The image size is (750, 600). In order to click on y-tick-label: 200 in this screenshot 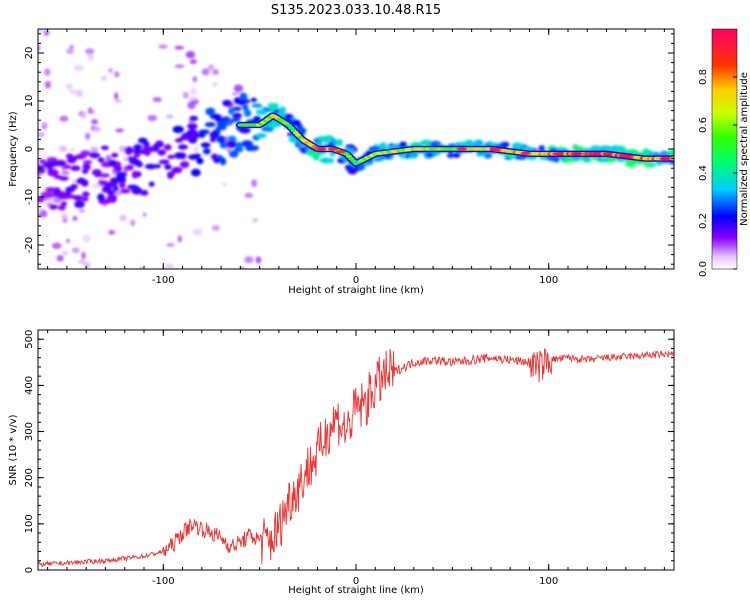, I will do `click(29, 477)`.